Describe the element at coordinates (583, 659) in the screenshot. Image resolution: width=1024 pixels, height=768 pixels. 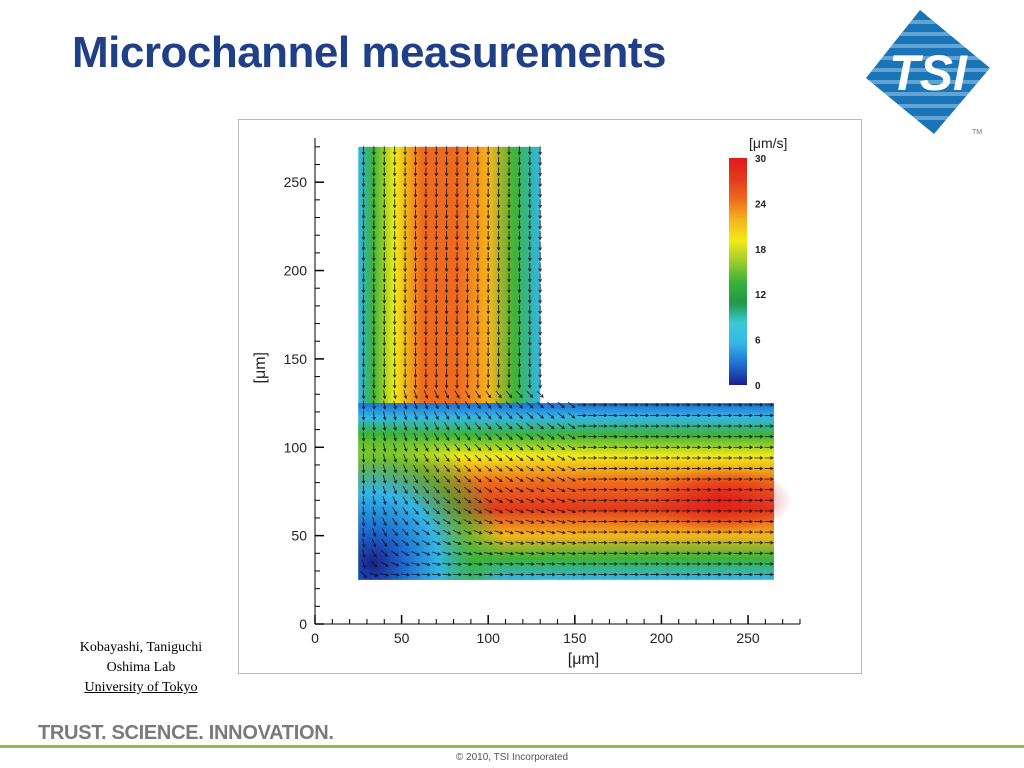
I see `x-axis-label: [μm]` at that location.